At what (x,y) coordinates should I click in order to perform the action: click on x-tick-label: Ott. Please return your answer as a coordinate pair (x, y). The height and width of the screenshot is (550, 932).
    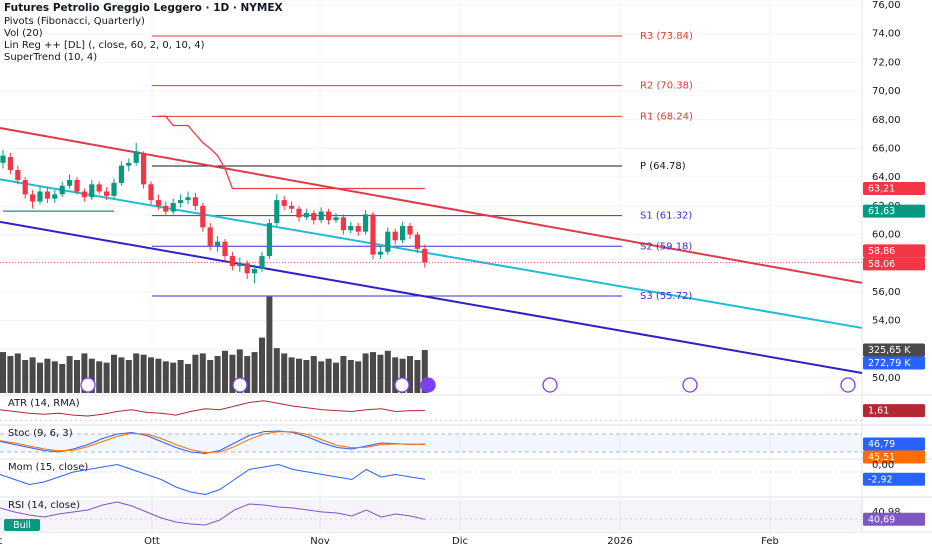
    Looking at the image, I should click on (152, 541).